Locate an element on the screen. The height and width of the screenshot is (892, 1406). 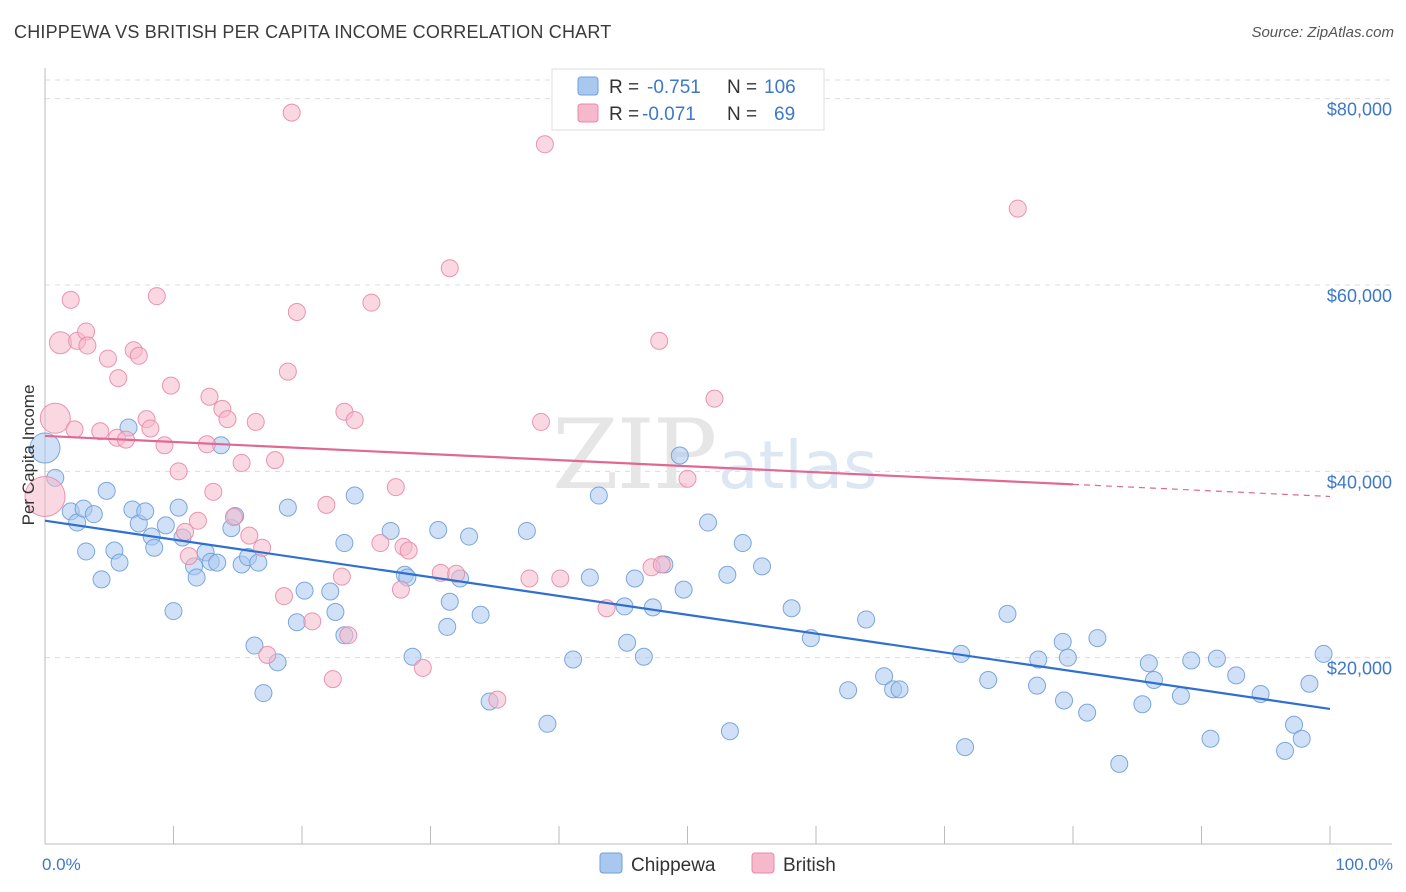
source-credit: Source: ZipAtlas.com is located at coordinates (1322, 32).